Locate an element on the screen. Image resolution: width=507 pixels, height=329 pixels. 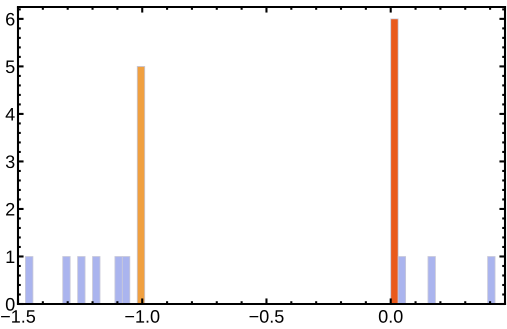
y-tick-label: 0 is located at coordinates (10, 304).